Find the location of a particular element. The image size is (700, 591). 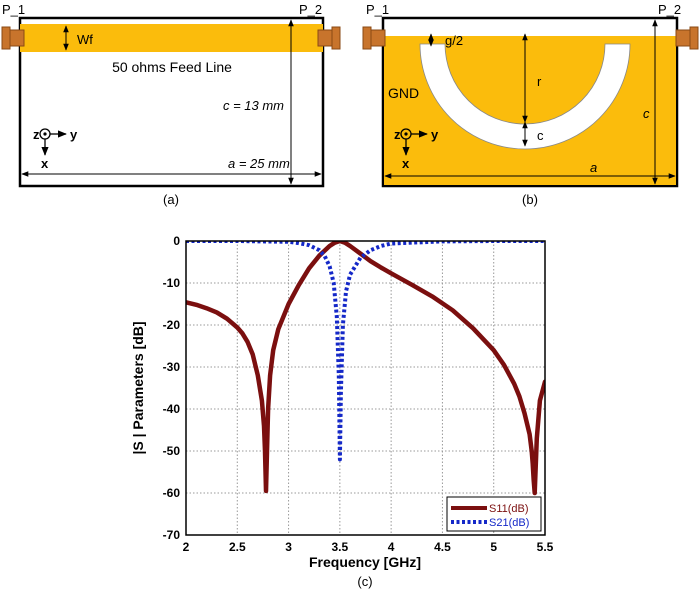

x-tick-label: 5.5 is located at coordinates (545, 547).